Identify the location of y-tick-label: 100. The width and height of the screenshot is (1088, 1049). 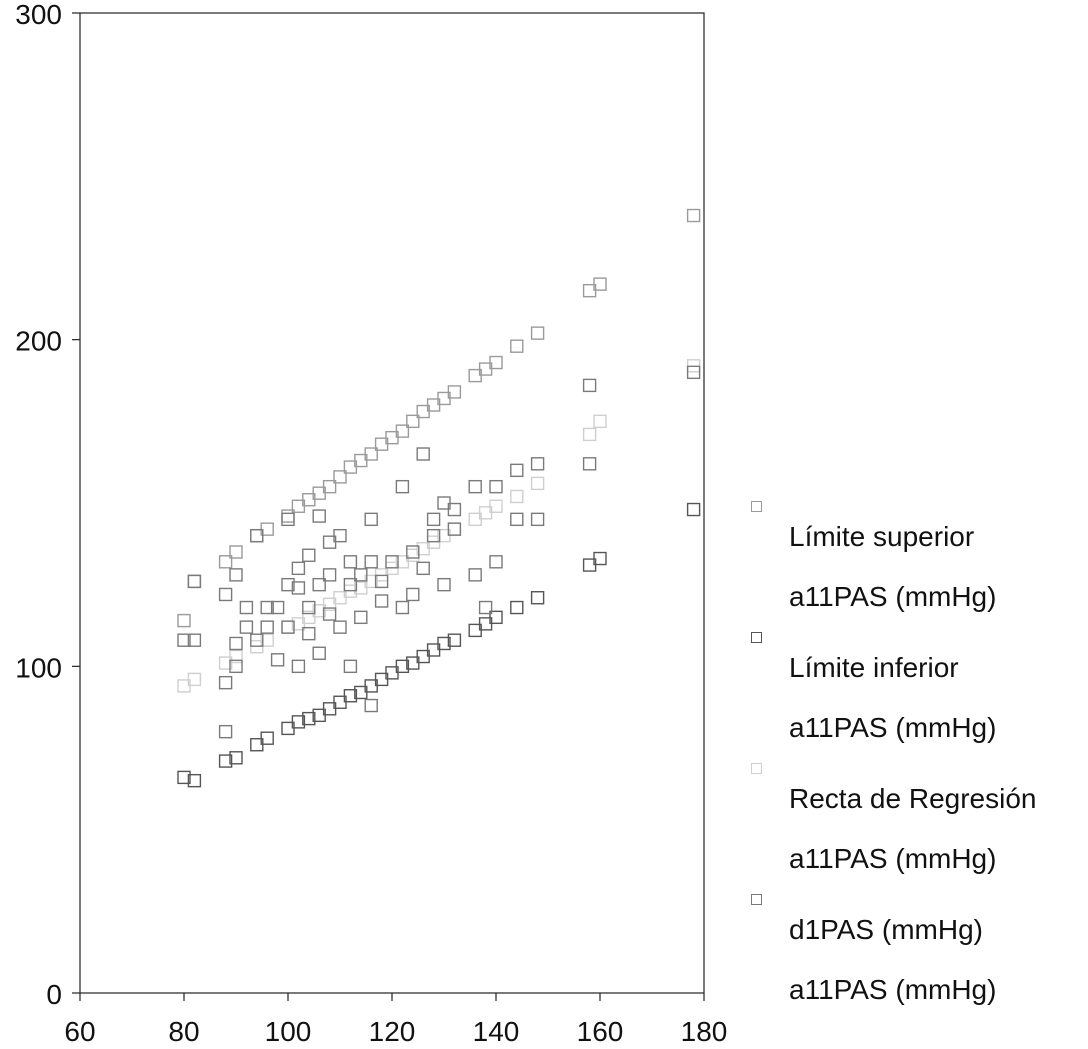
(38, 667).